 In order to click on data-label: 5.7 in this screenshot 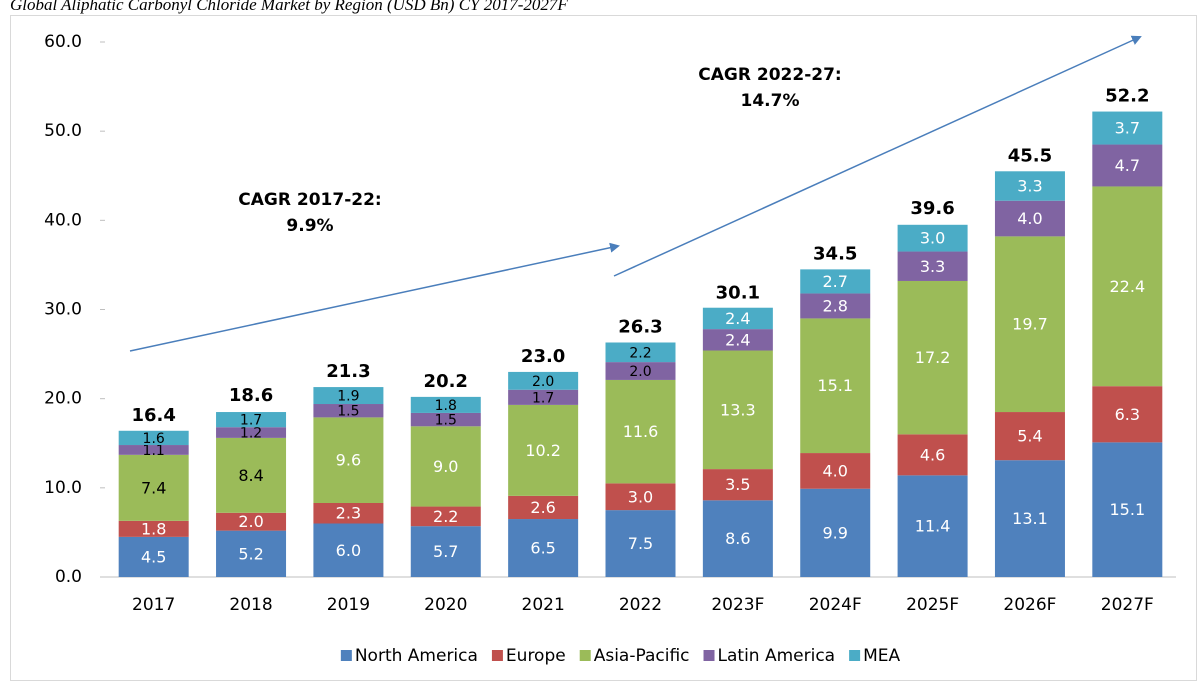, I will do `click(445, 551)`.